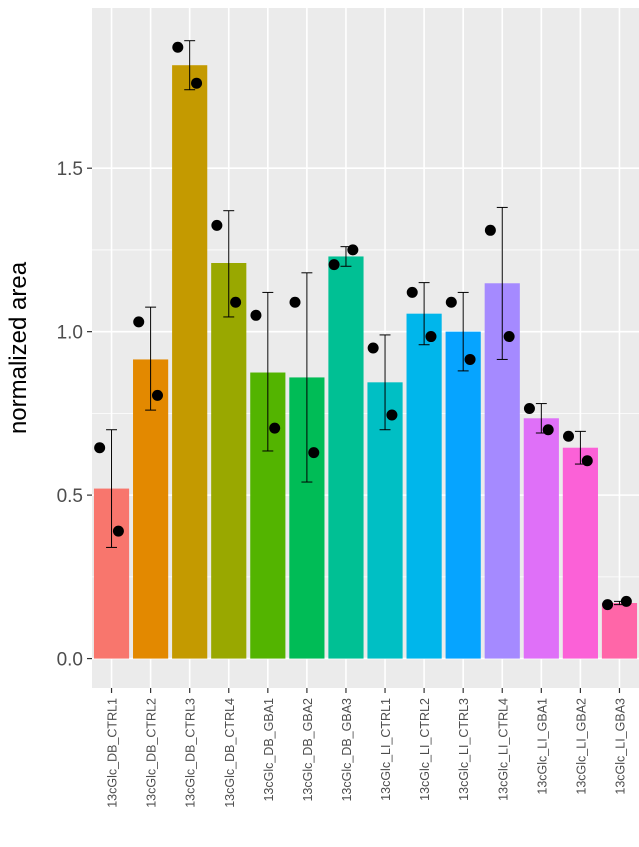 This screenshot has height=847, width=639. I want to click on y-axis-title: normalized area, so click(18, 347).